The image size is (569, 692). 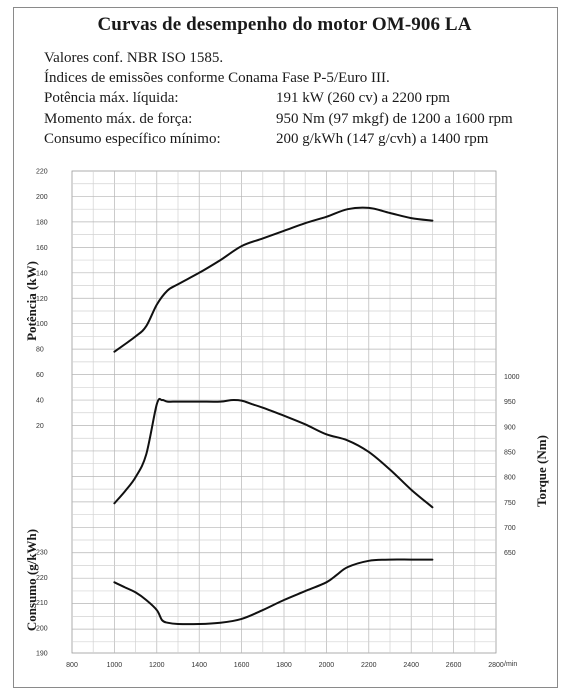 What do you see at coordinates (199, 665) in the screenshot?
I see `x-tick-label: 1400` at bounding box center [199, 665].